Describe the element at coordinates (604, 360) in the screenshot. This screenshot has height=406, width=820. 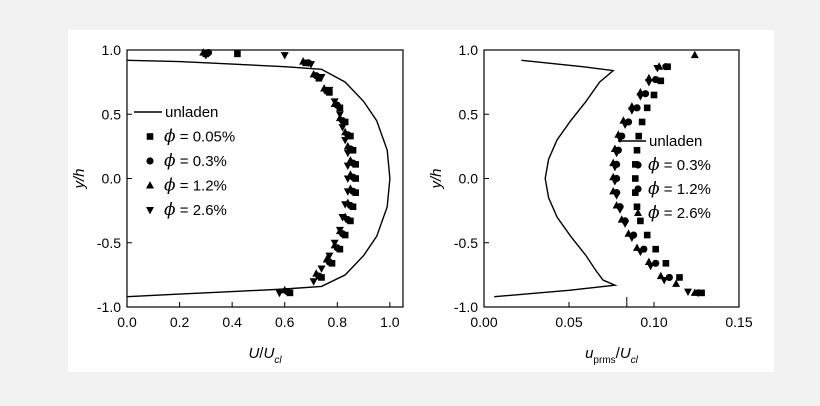
I see `x-axis-label-part: prms` at that location.